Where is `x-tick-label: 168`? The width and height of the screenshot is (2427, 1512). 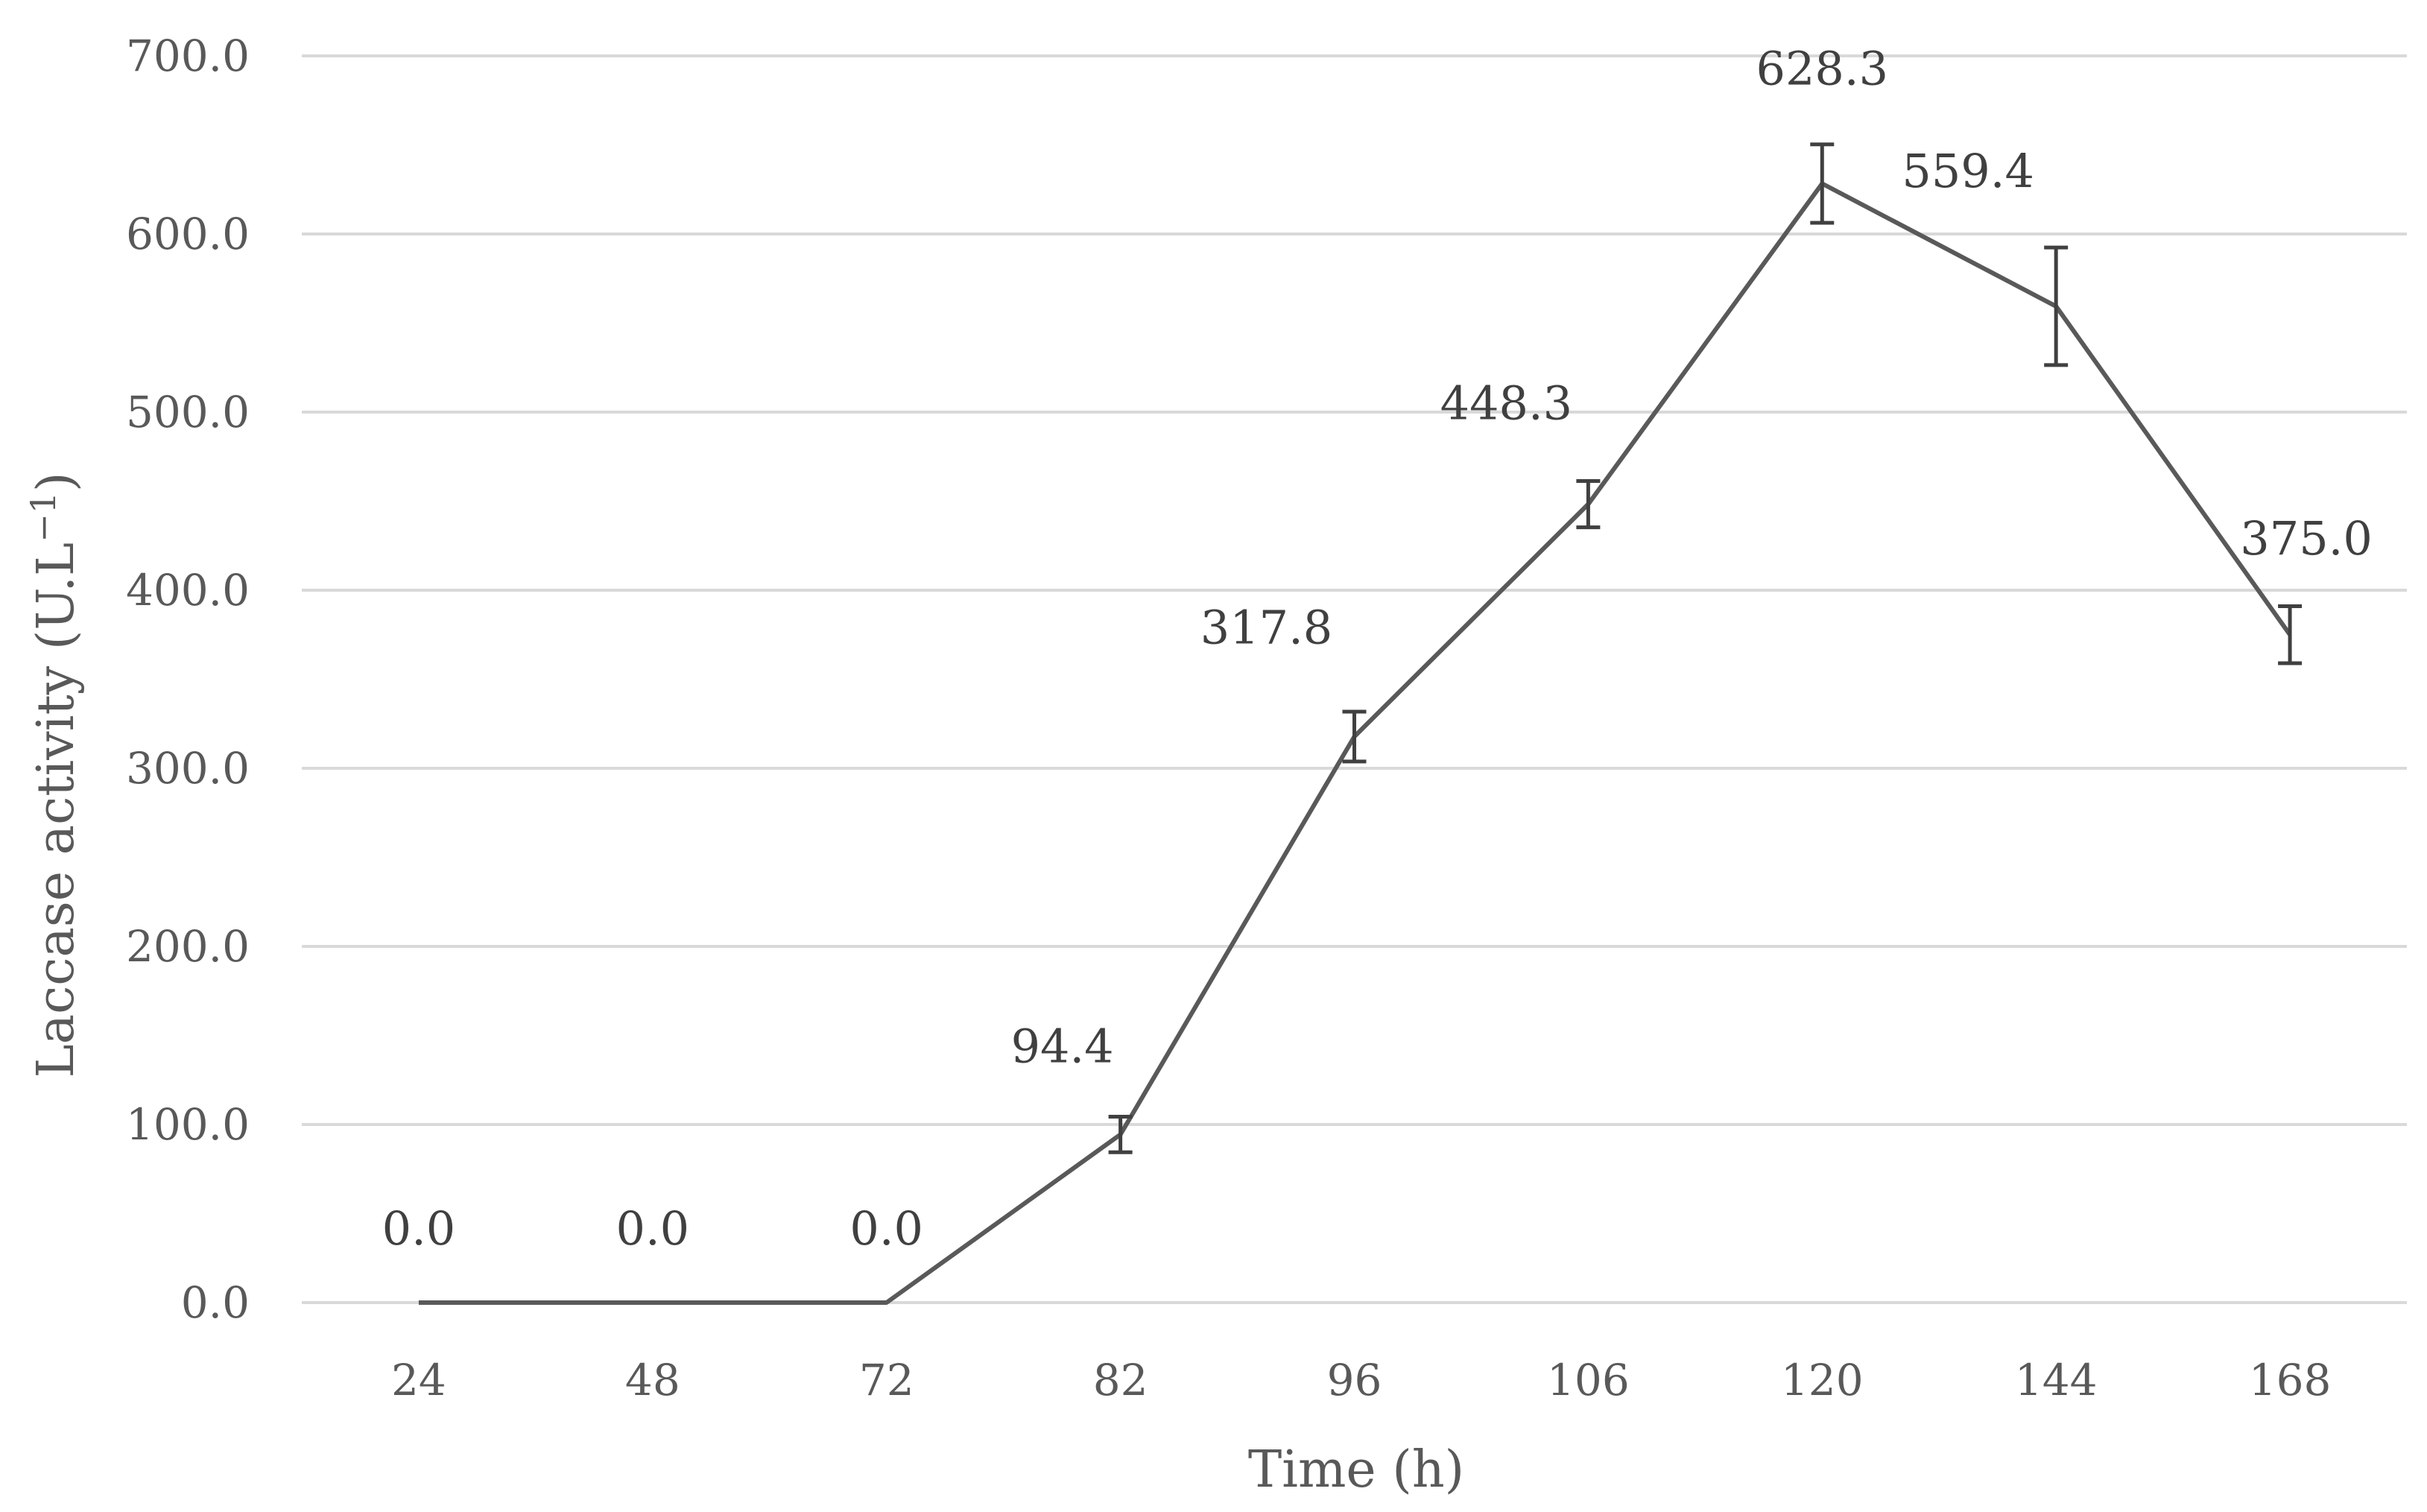 x-tick-label: 168 is located at coordinates (2290, 1380).